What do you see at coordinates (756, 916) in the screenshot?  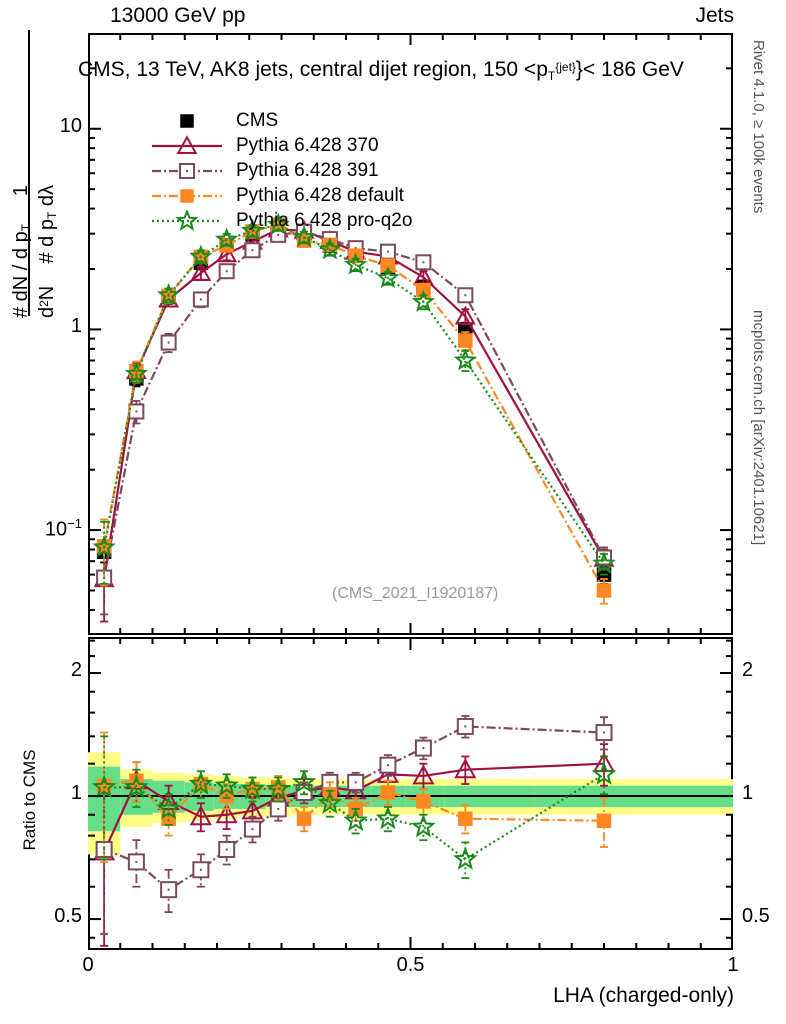 I see `ratio-y-tick-label-right: 0.5` at bounding box center [756, 916].